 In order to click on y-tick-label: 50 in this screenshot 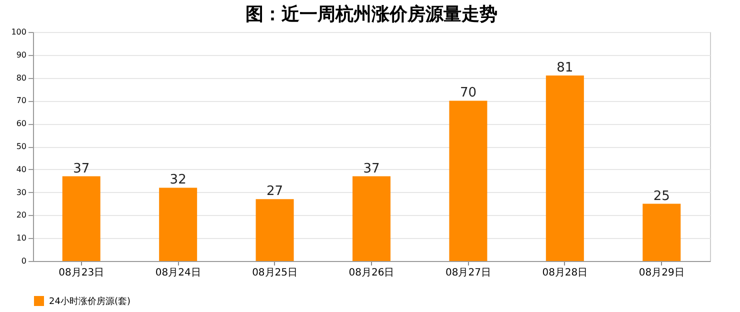, I will do `click(21, 146)`.